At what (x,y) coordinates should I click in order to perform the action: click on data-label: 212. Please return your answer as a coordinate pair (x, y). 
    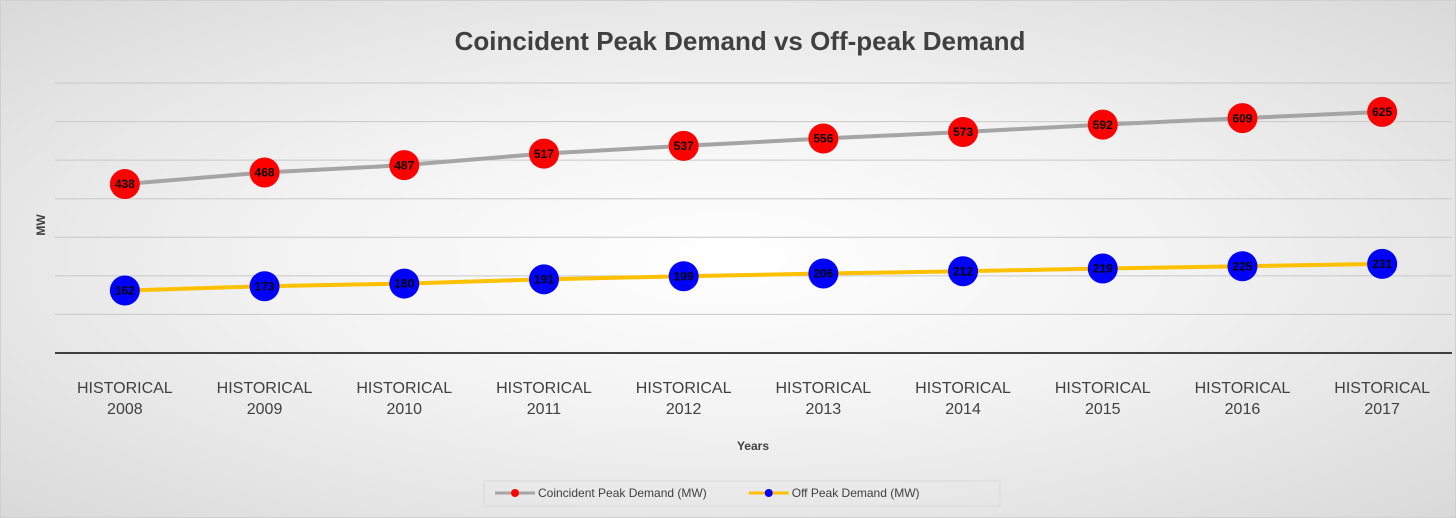
    Looking at the image, I should click on (963, 271).